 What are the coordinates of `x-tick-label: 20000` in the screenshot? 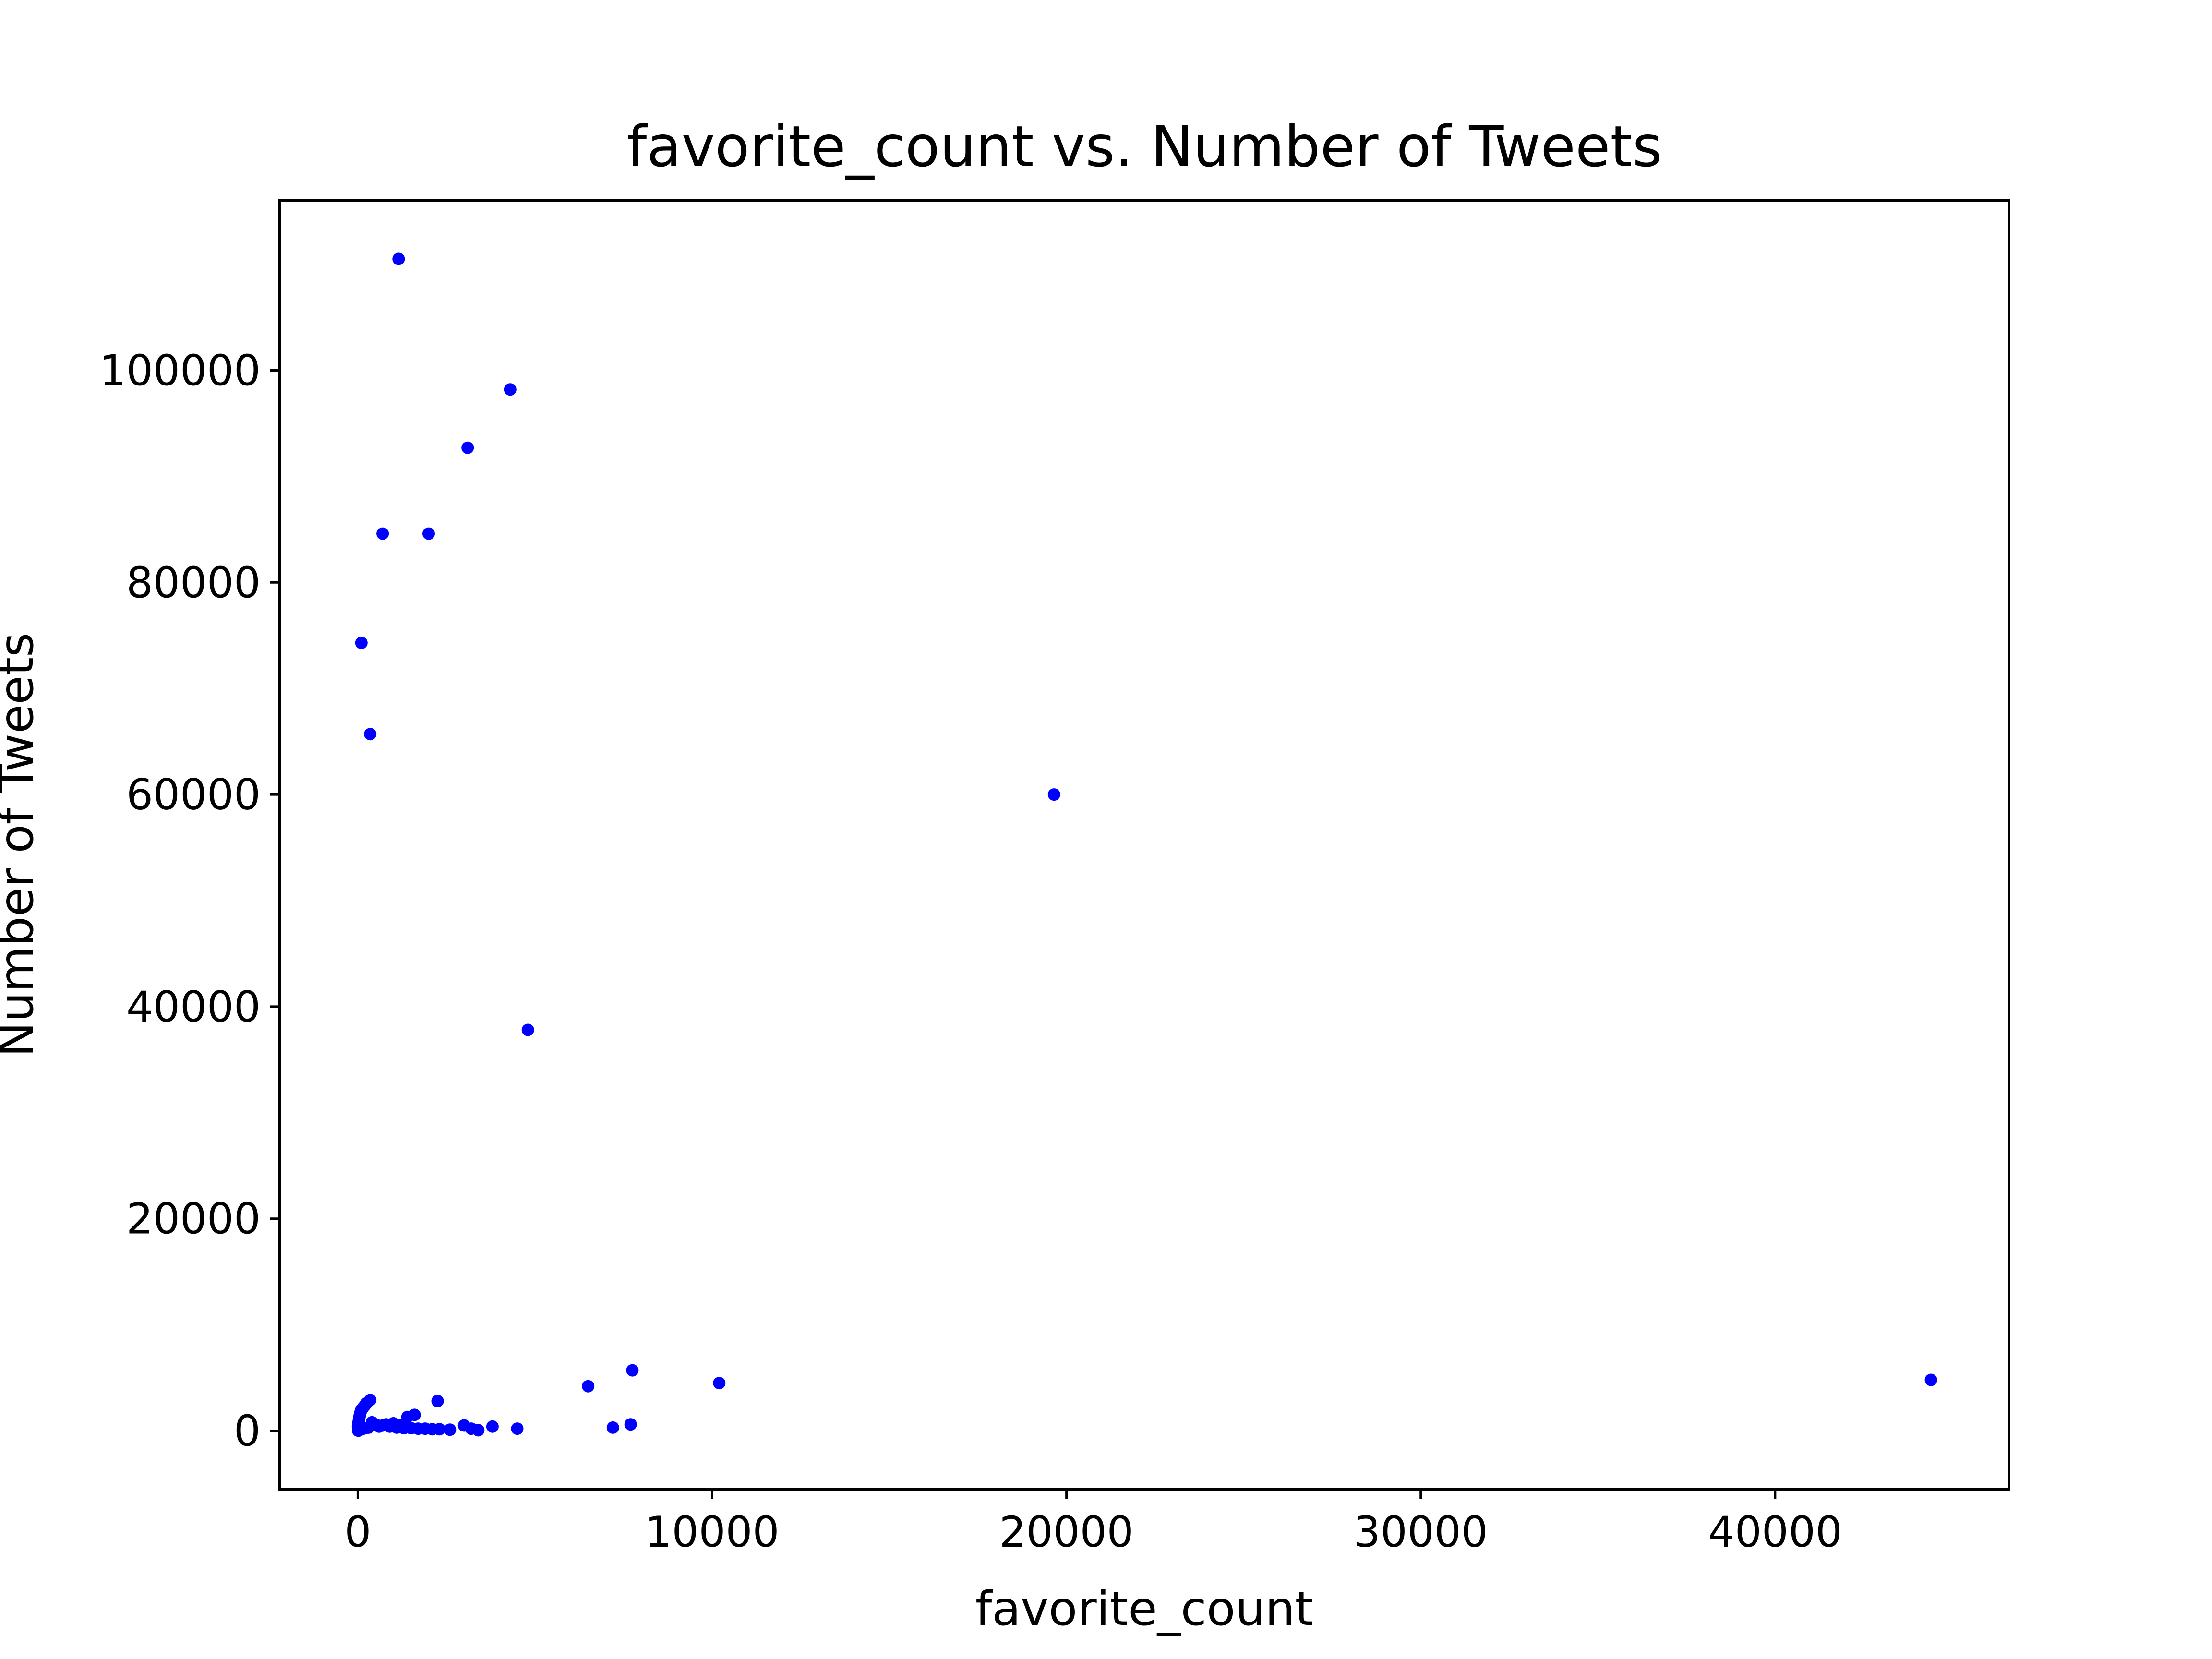 It's located at (1066, 1532).